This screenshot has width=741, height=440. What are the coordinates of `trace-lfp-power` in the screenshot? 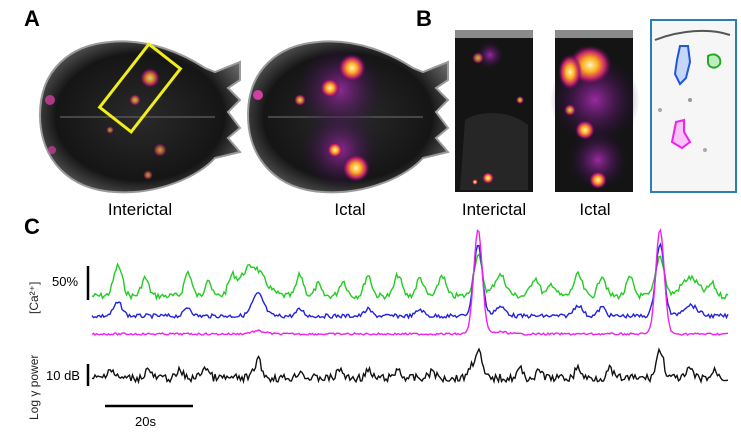 It's located at (410, 366).